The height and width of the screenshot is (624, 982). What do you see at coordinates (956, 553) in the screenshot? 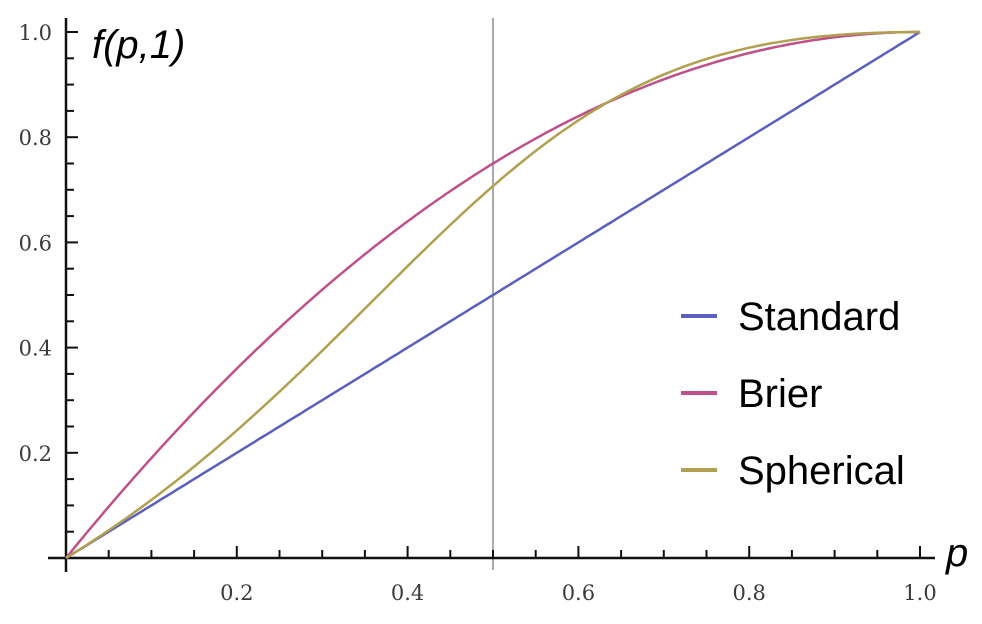
I see `x-axis-title: p` at bounding box center [956, 553].